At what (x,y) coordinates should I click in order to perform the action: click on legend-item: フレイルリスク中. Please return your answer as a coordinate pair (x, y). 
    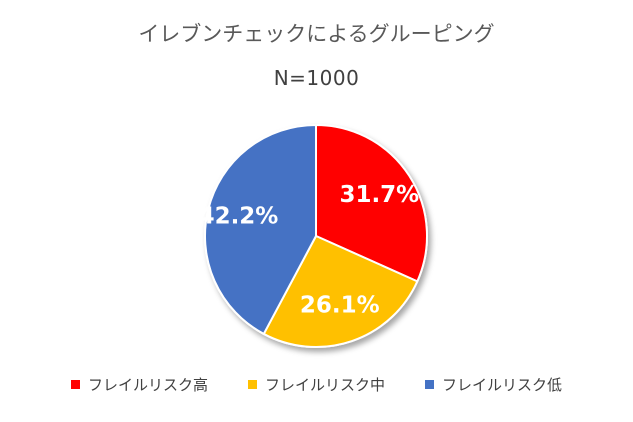
    Looking at the image, I should click on (316, 384).